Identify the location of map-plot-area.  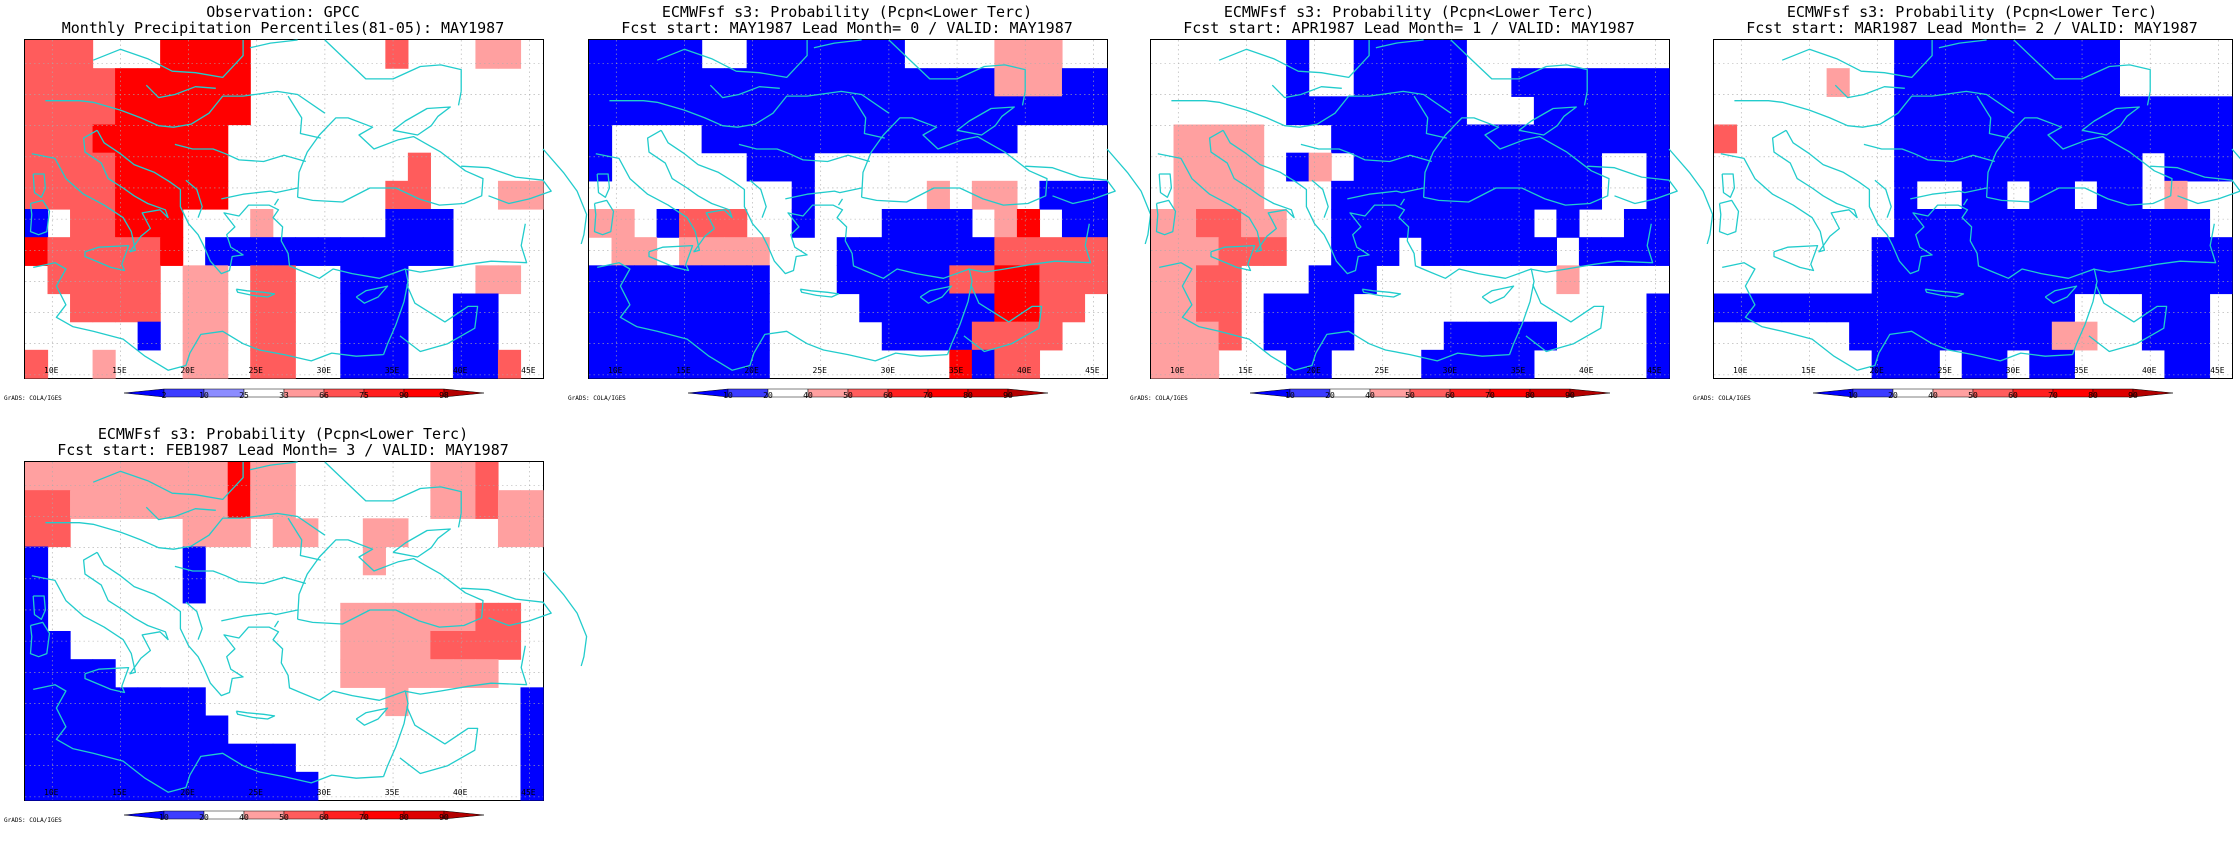
(306, 209).